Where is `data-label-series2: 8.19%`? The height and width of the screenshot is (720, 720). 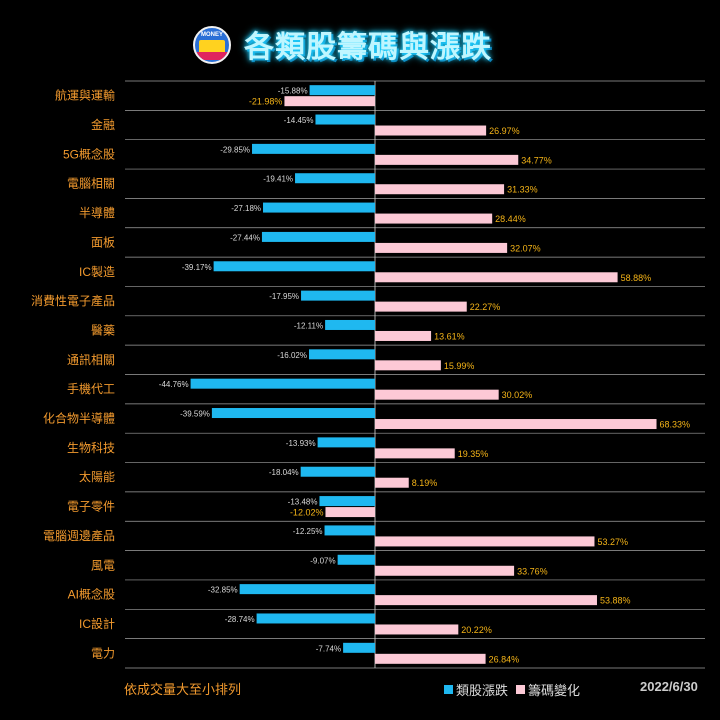 data-label-series2: 8.19% is located at coordinates (425, 483).